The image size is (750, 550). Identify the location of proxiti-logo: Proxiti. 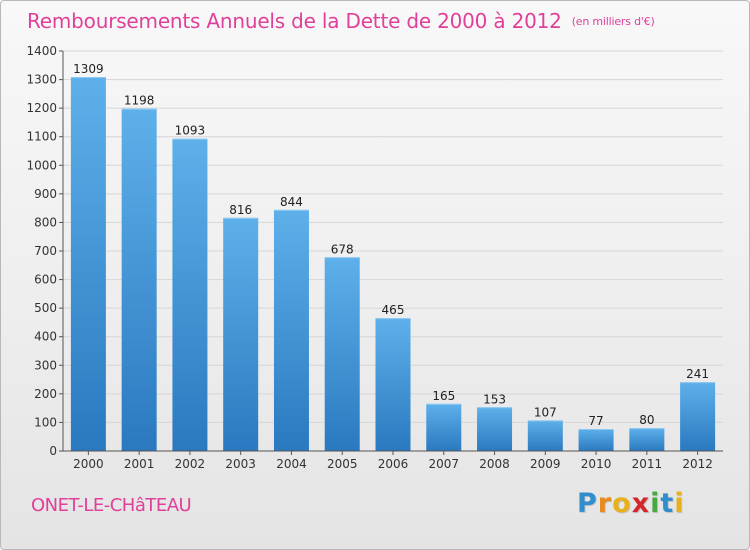
(631, 503).